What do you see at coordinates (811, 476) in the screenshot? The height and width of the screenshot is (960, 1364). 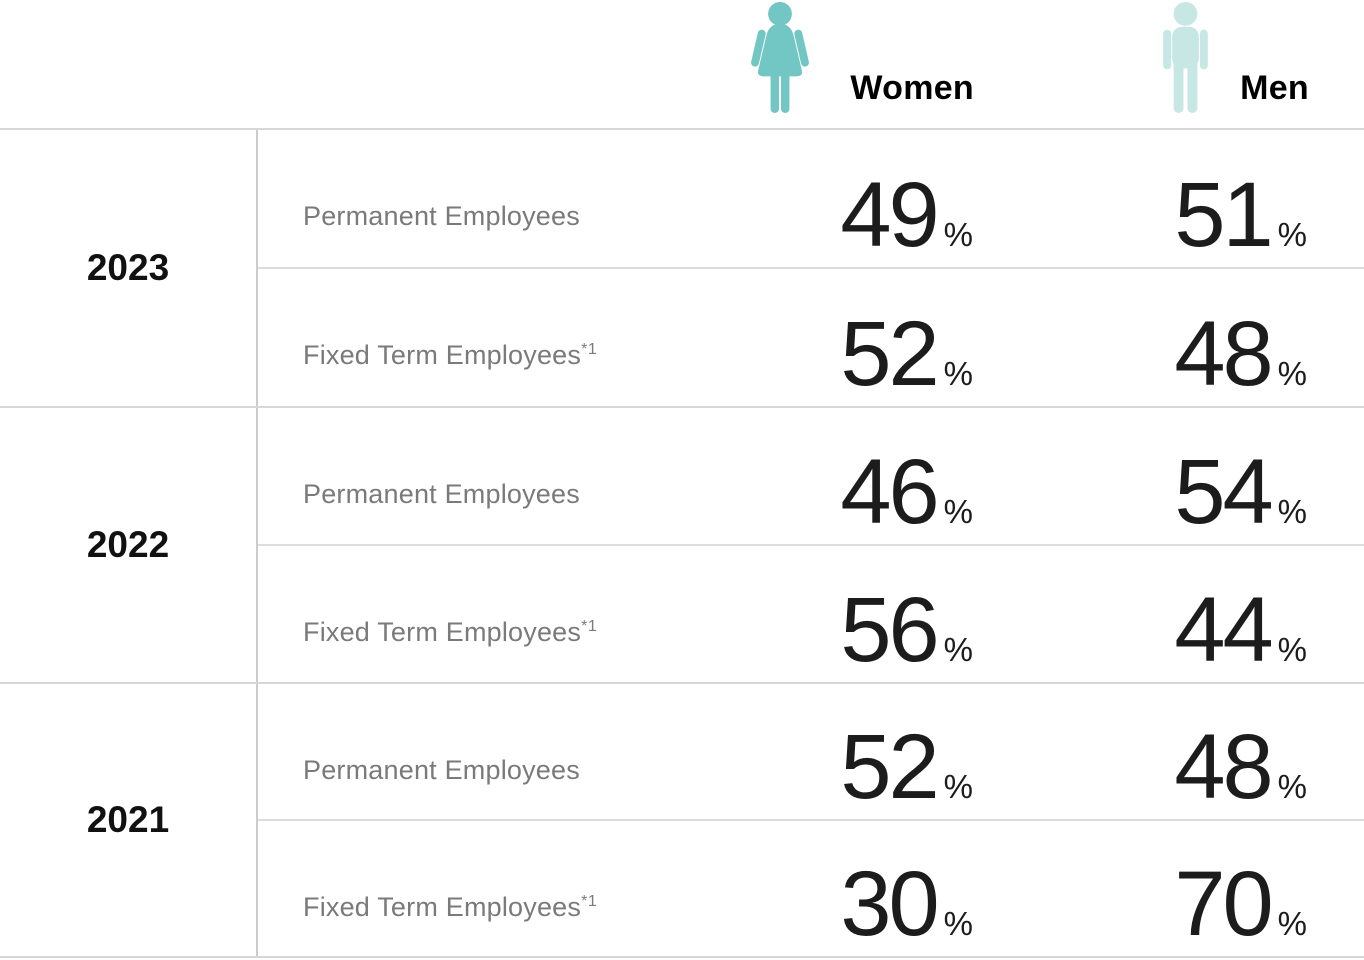 I see `table-row: Permanent Employees 46% 54%` at bounding box center [811, 476].